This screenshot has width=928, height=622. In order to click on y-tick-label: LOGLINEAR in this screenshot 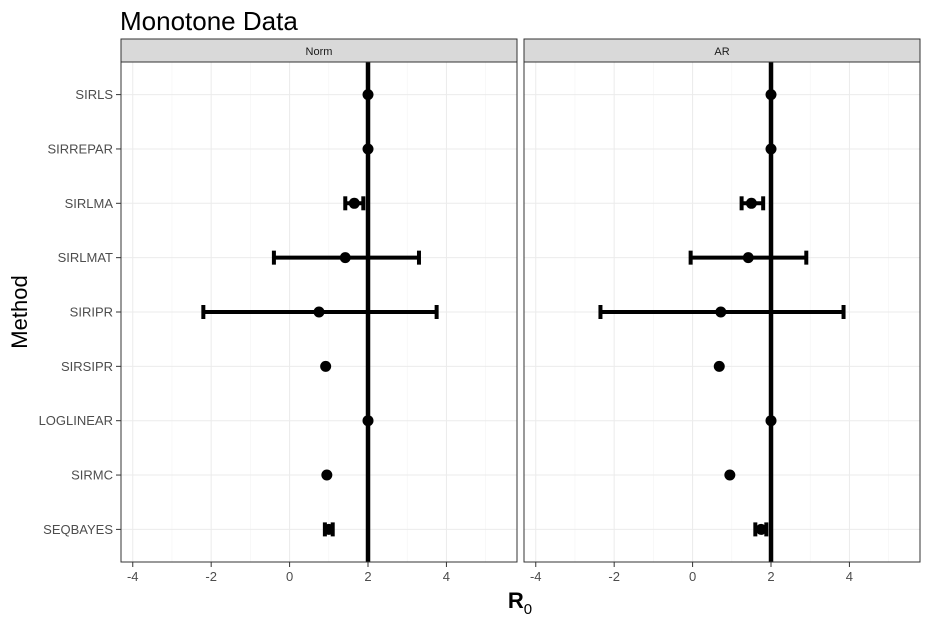, I will do `click(76, 420)`.